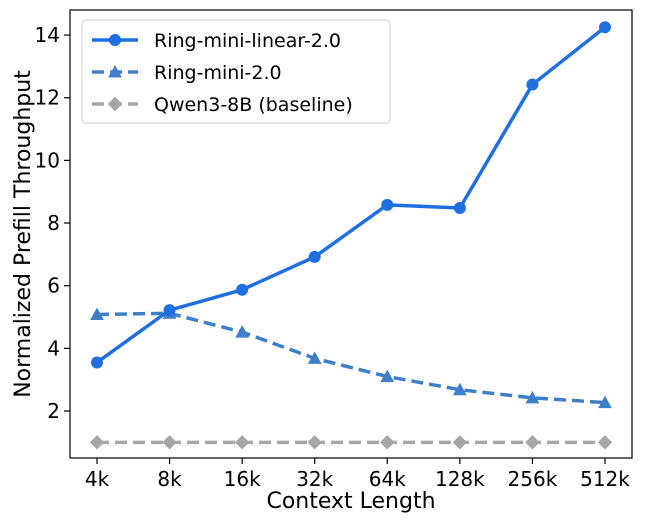 The width and height of the screenshot is (660, 520). What do you see at coordinates (23, 234) in the screenshot?
I see `y-axis-label: Normalized Prefill Throughput` at bounding box center [23, 234].